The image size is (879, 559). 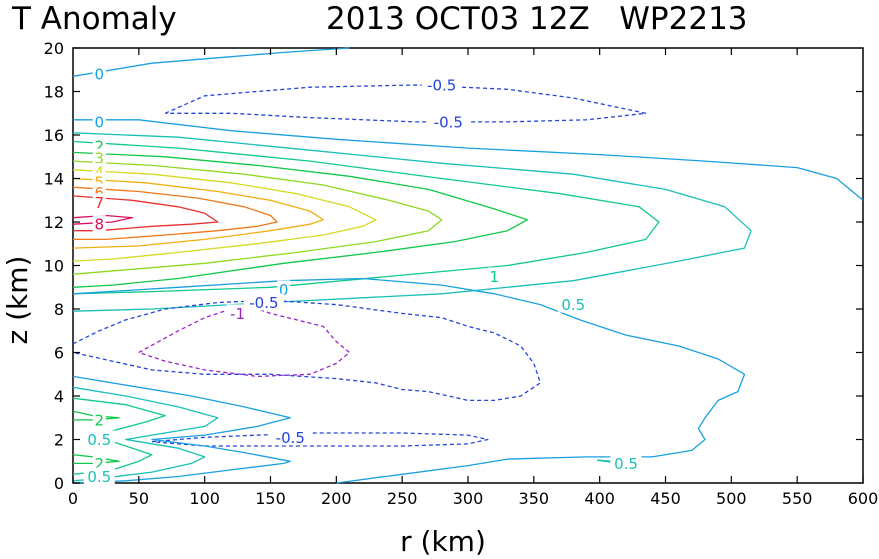 What do you see at coordinates (100, 146) in the screenshot?
I see `contour-label-4: 2` at bounding box center [100, 146].